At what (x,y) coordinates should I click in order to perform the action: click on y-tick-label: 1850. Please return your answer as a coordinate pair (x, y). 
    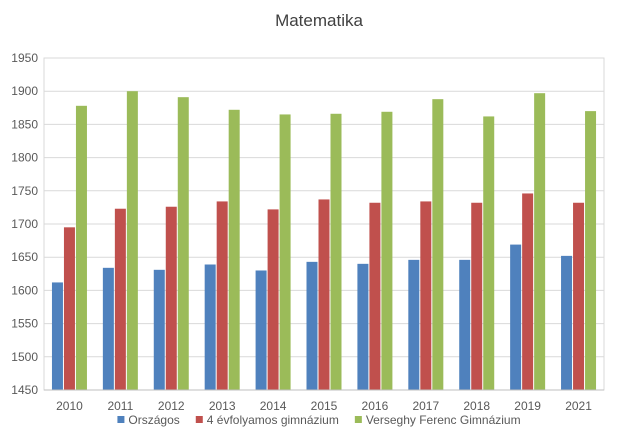
    Looking at the image, I should click on (24, 124).